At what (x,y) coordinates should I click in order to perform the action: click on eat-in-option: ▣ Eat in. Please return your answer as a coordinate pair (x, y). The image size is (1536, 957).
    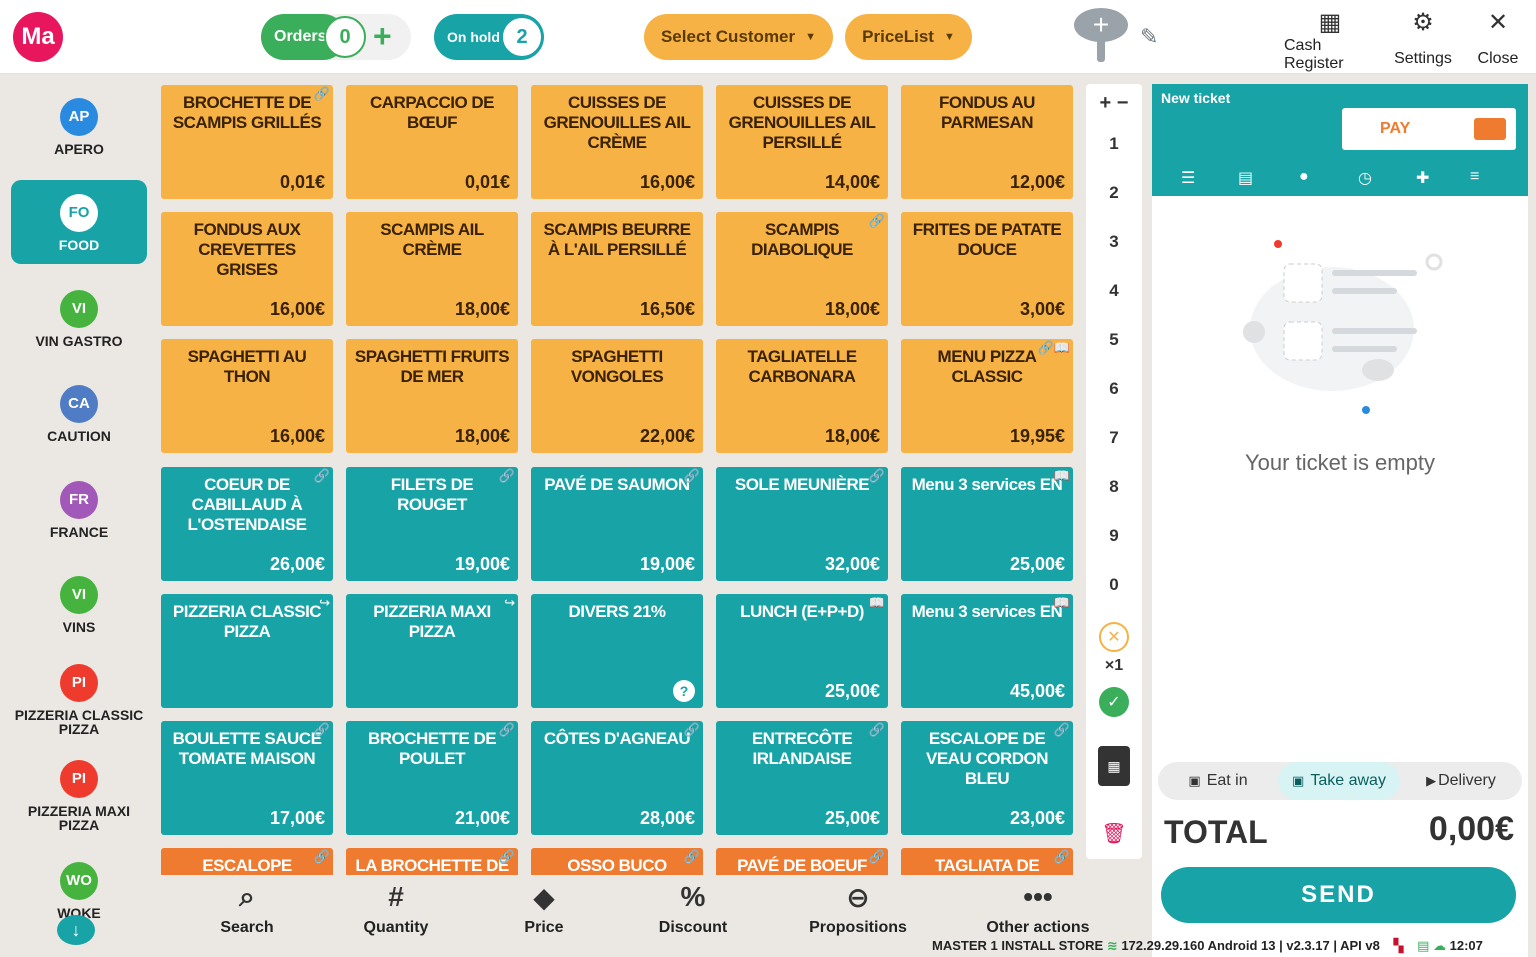
    Looking at the image, I should click on (1218, 780).